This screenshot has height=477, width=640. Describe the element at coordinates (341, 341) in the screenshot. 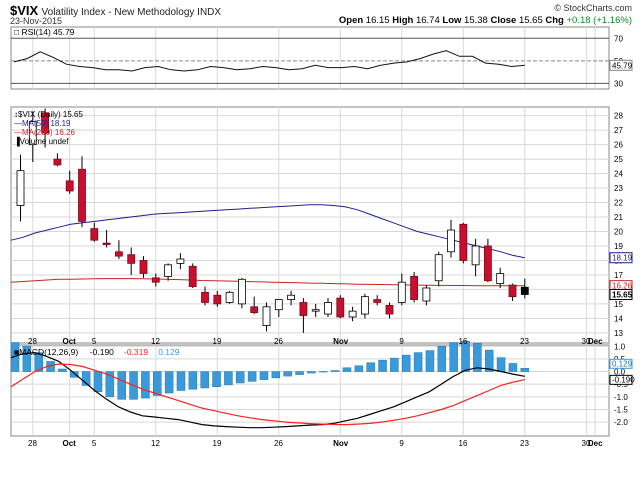

I see `price-x-tick: Nov` at that location.